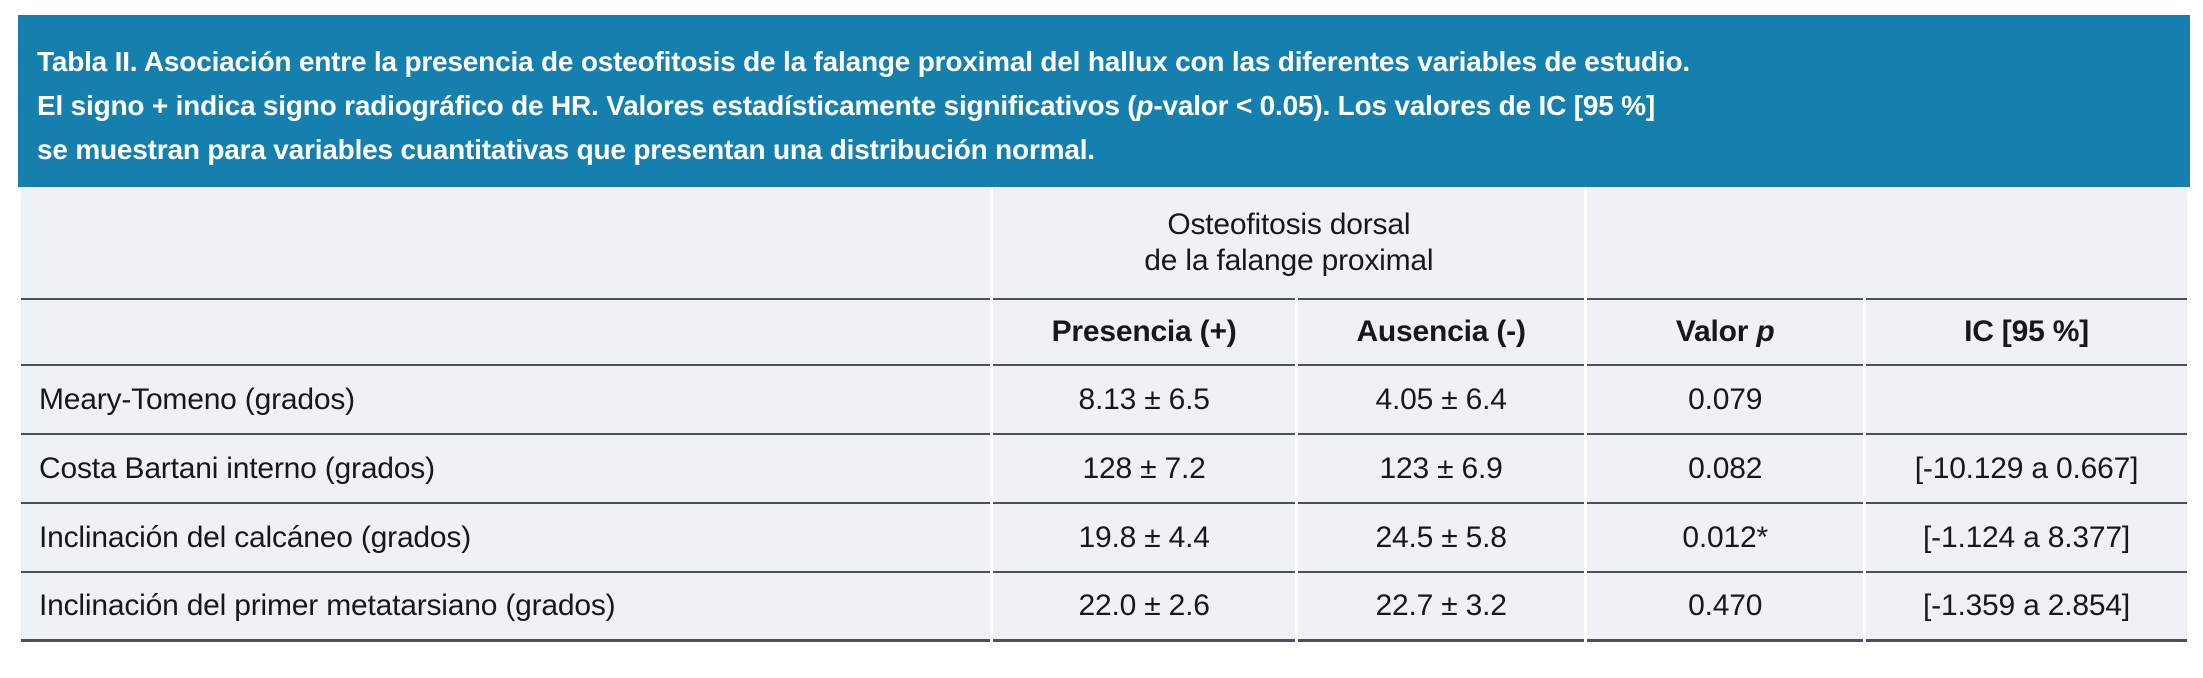  Describe the element at coordinates (506, 242) in the screenshot. I see `span-header-stub-cell` at that location.